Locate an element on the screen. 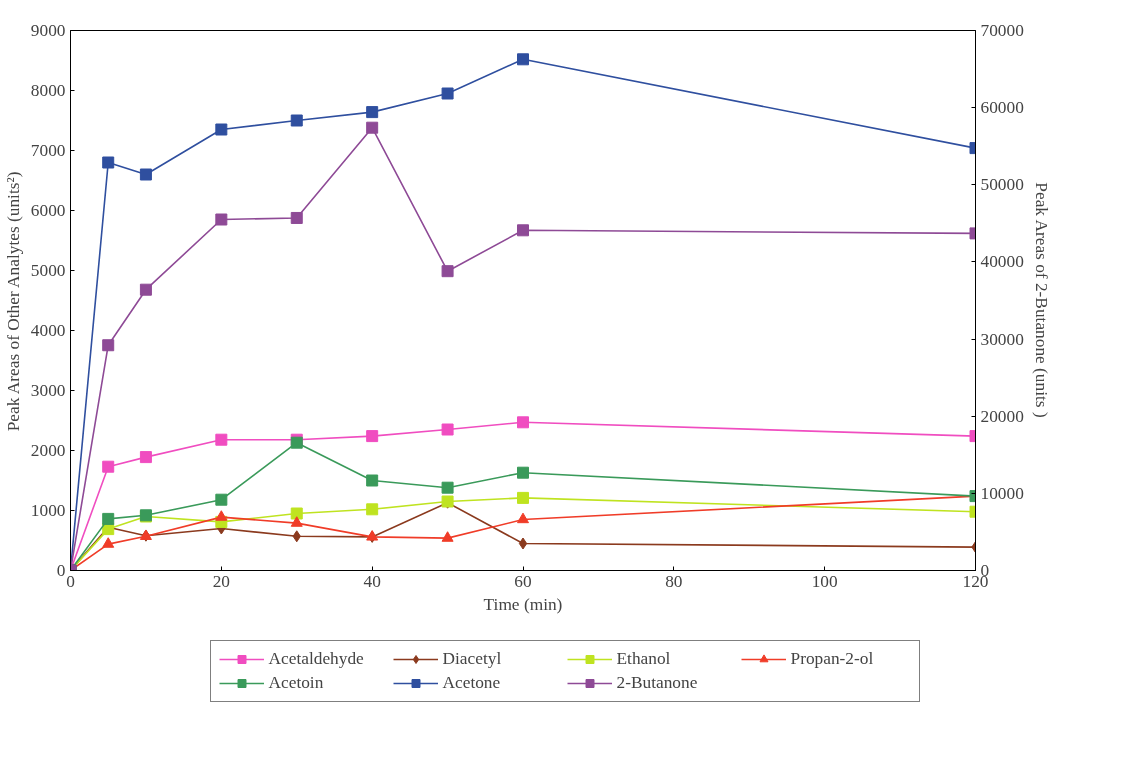 This screenshot has height=776, width=1137. x-tick-label: 40 is located at coordinates (372, 581).